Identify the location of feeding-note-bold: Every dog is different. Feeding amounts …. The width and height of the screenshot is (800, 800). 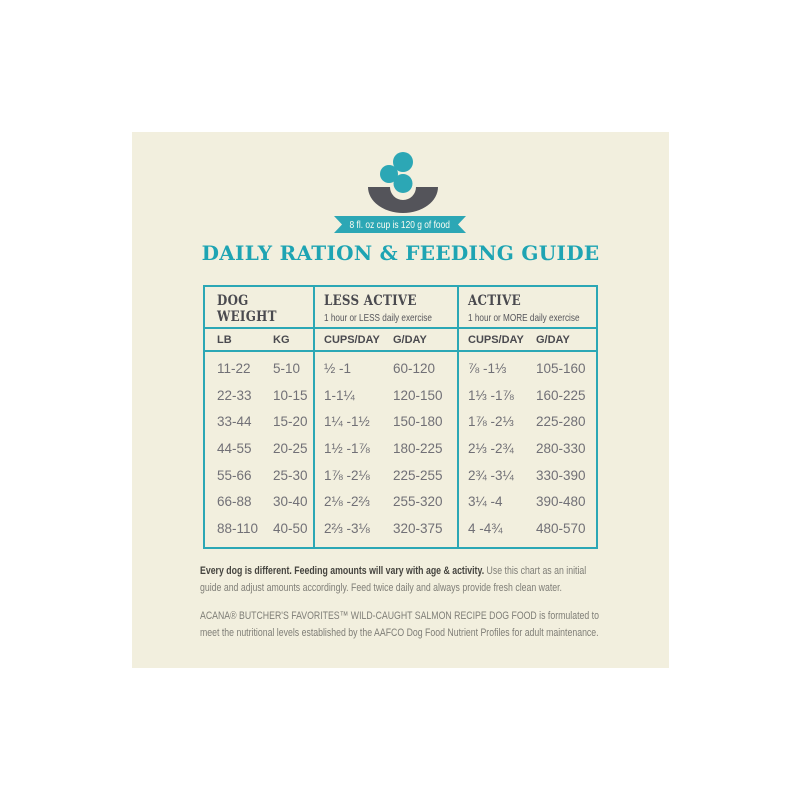
(342, 571).